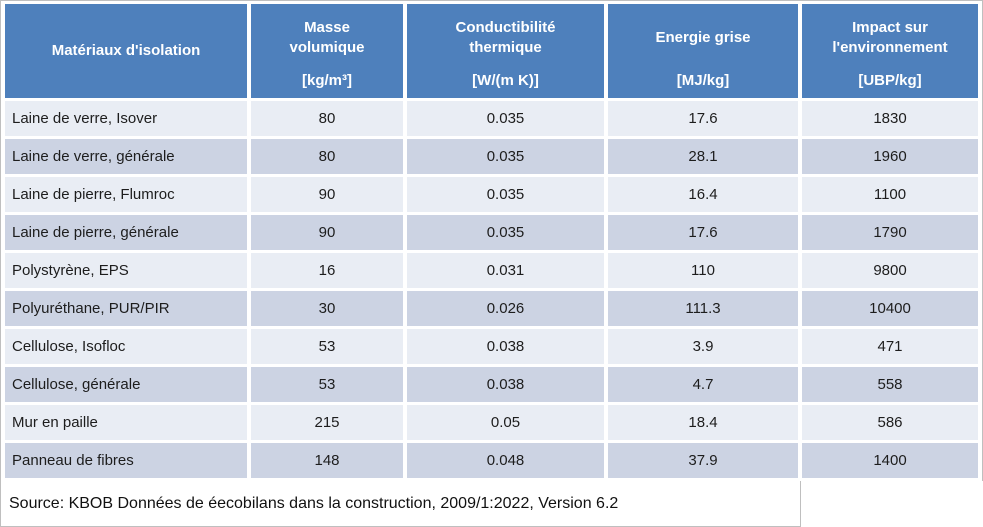  What do you see at coordinates (703, 80) in the screenshot?
I see `column-unit: [MJ/kg]` at bounding box center [703, 80].